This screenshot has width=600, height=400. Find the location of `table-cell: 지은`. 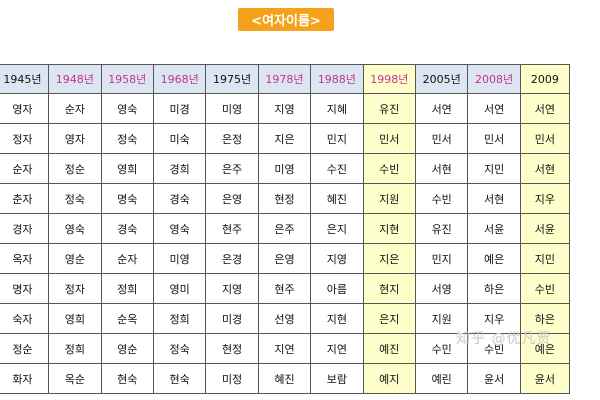

table-cell: 지은 is located at coordinates (284, 138).